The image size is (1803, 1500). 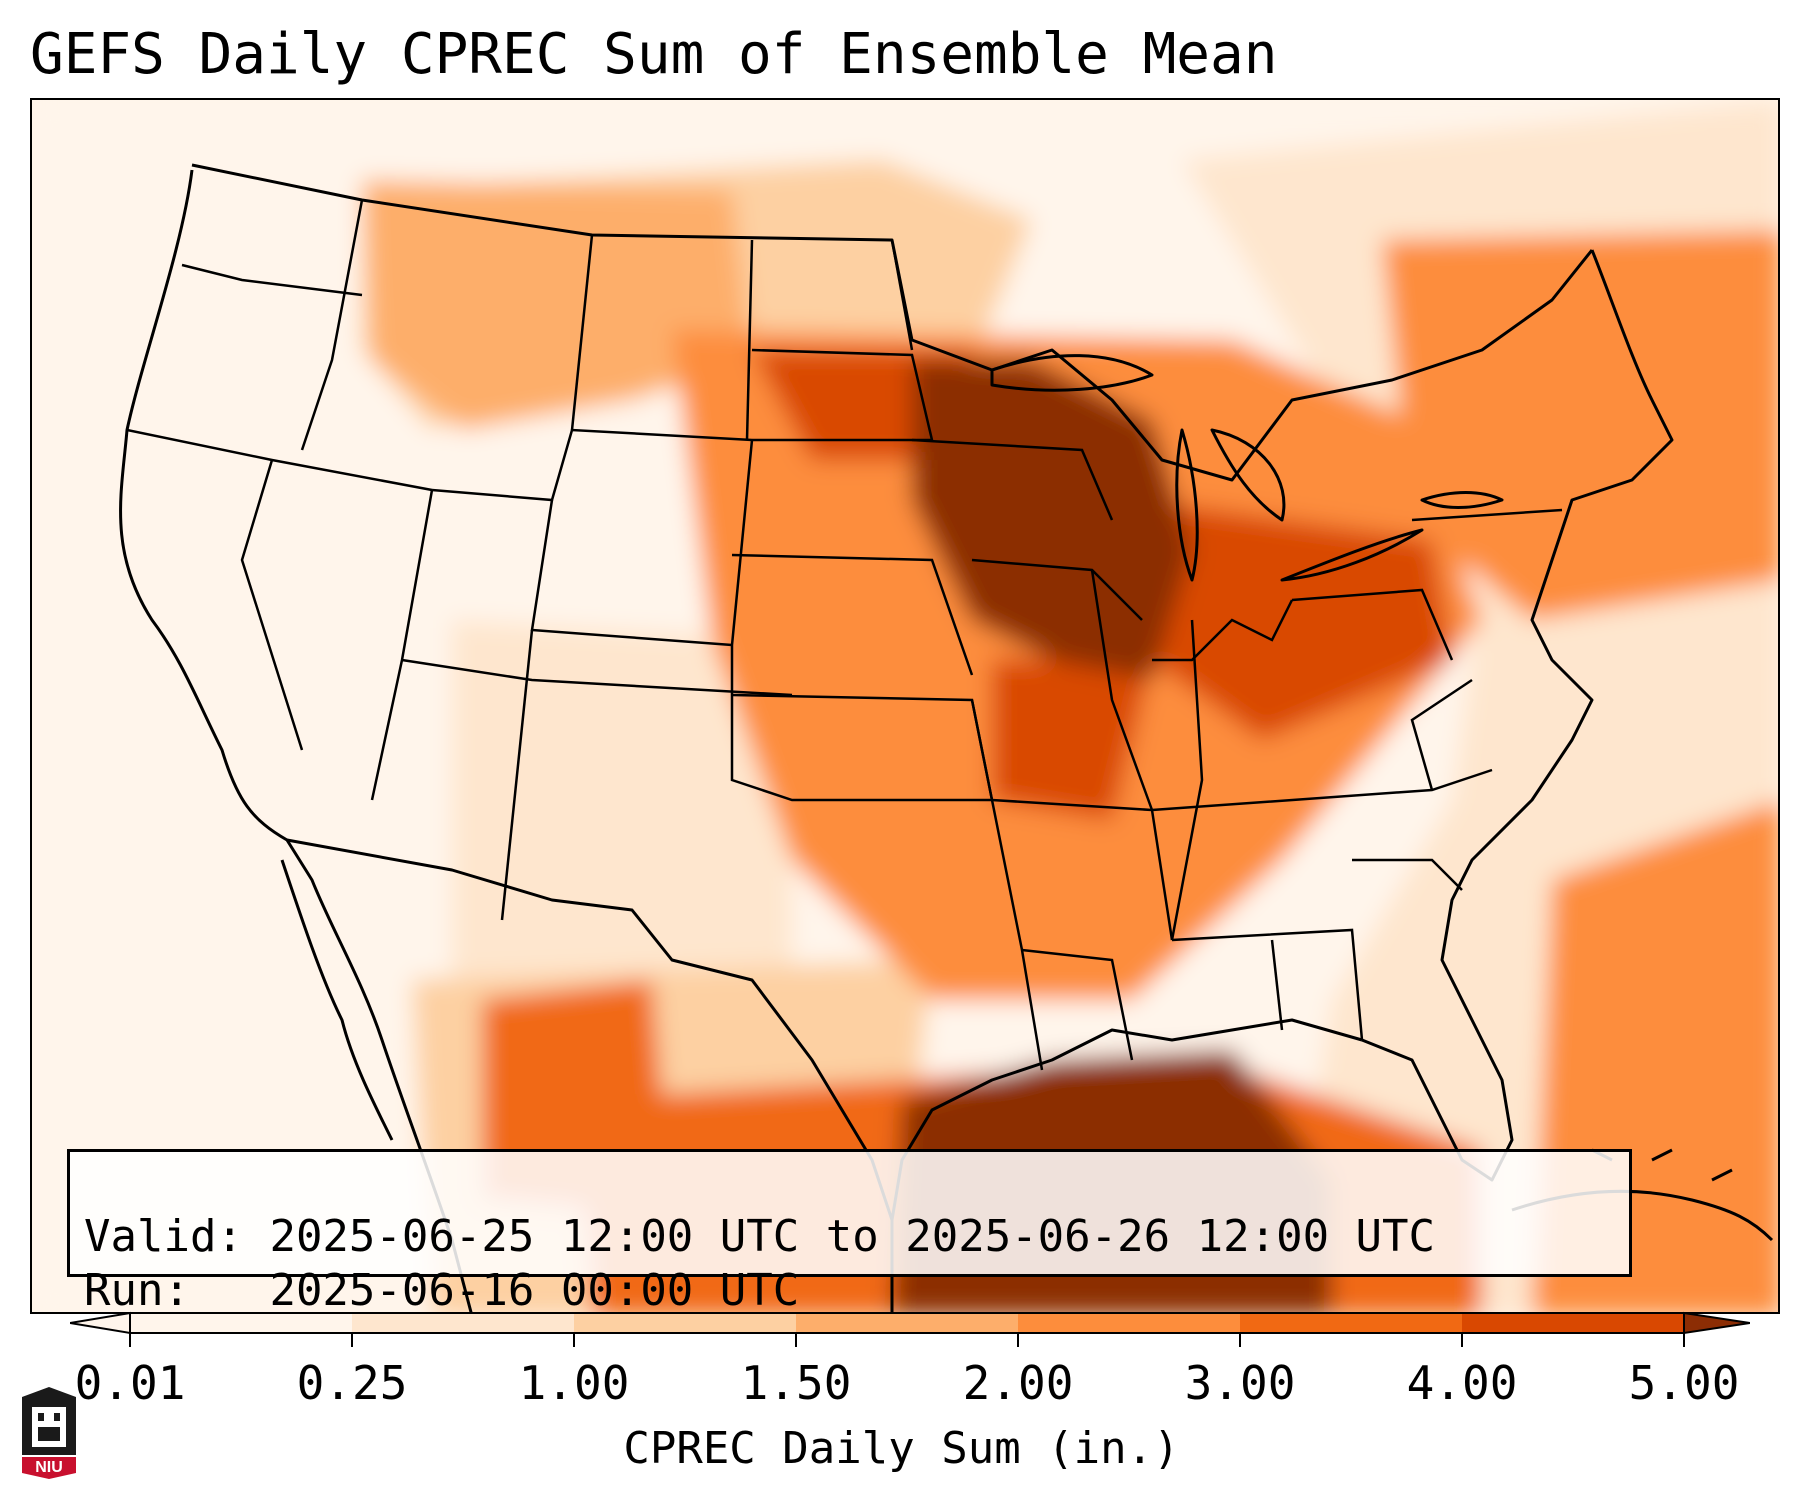 I want to click on field-montana, so click(x=557, y=305).